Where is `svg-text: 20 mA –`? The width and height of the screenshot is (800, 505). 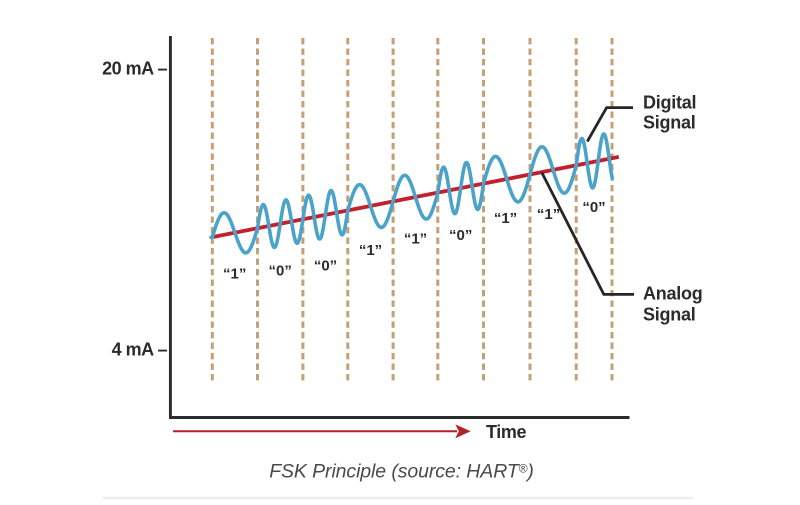
svg-text: 20 mA – is located at coordinates (134, 69).